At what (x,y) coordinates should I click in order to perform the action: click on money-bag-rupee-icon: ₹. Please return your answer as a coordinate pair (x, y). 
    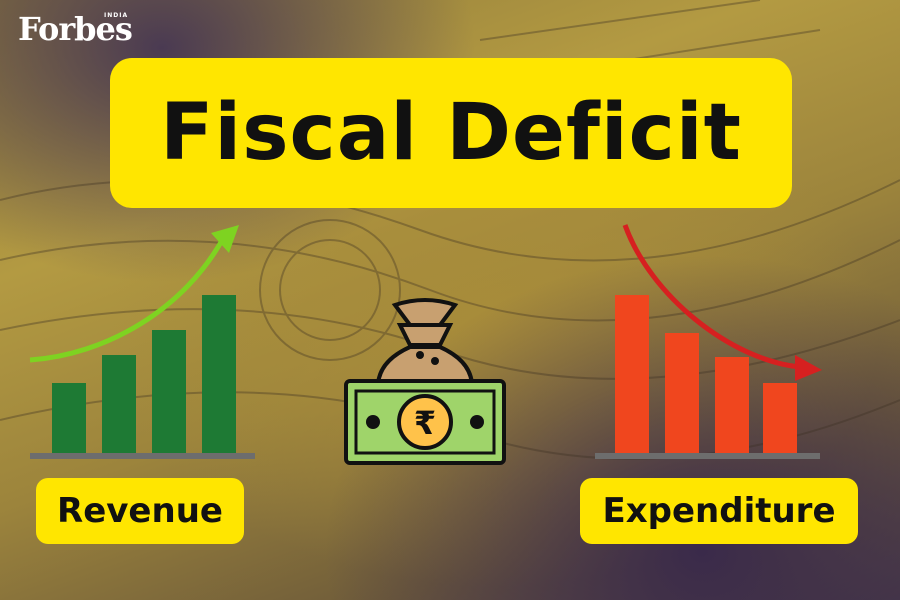
    Looking at the image, I should click on (425, 381).